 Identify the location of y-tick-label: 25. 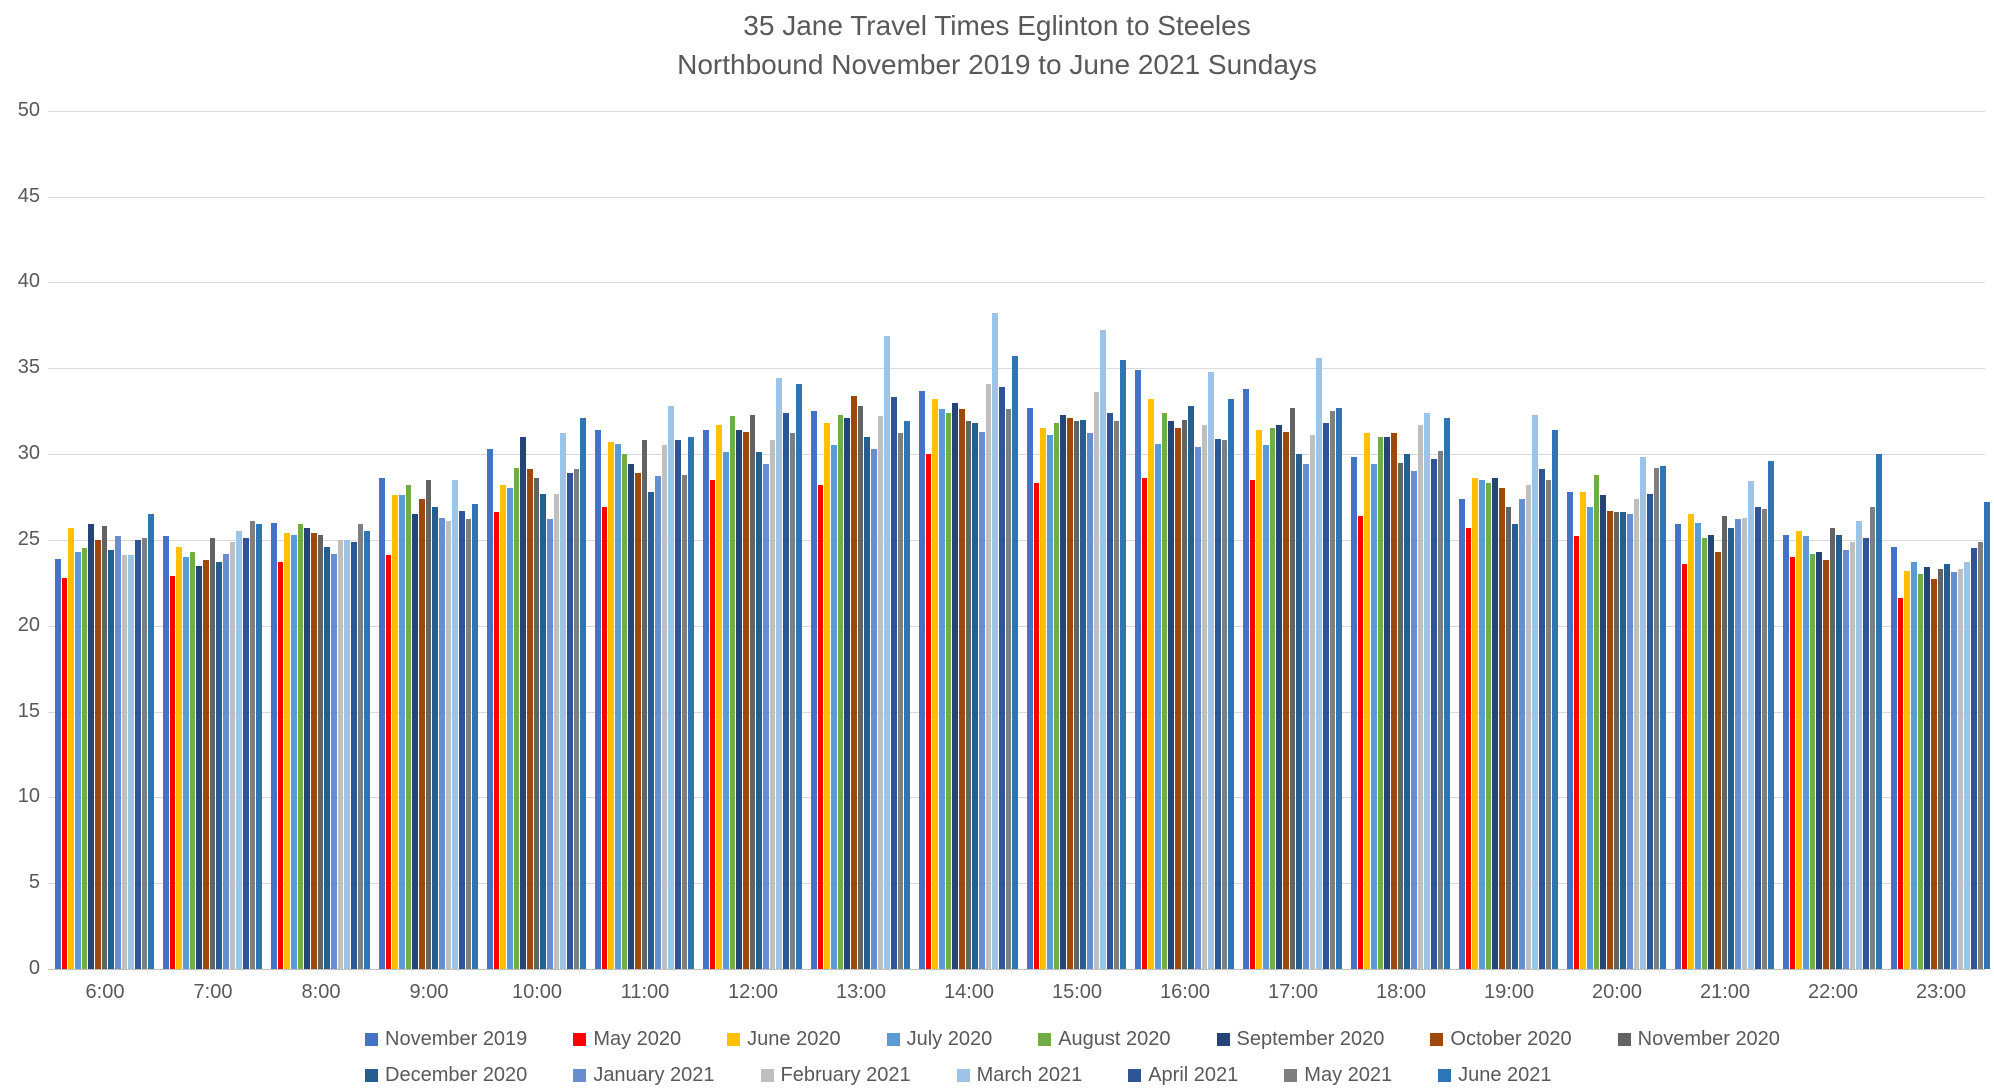
(28, 538).